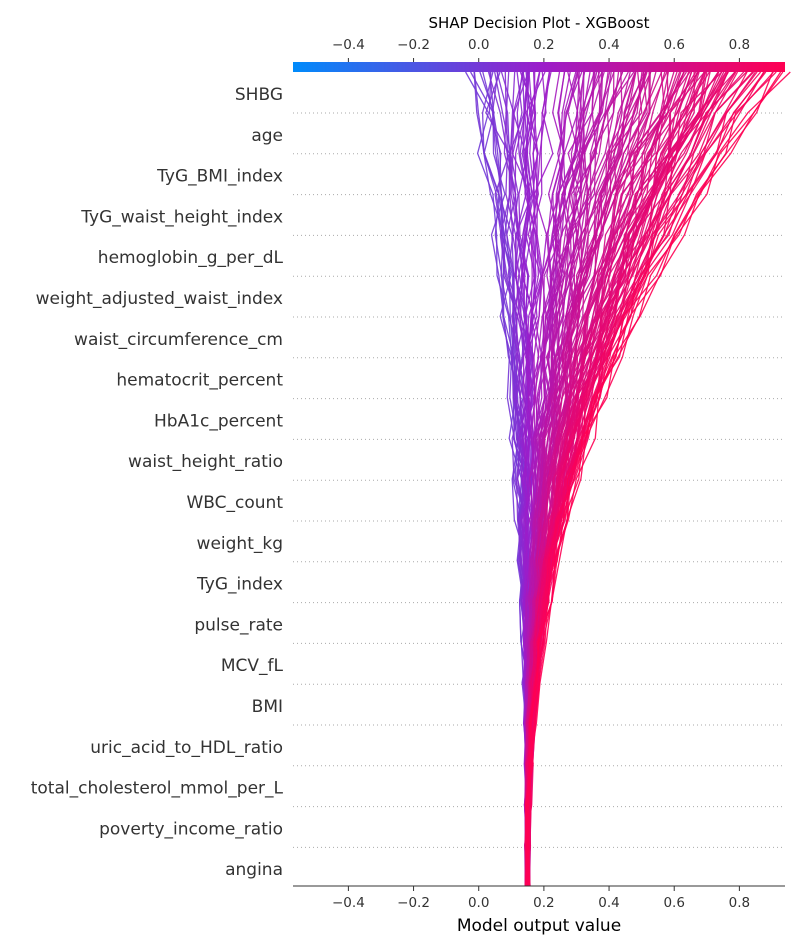 This screenshot has width=800, height=950. I want to click on feature-label-WBC_count: WBC_count, so click(234, 503).